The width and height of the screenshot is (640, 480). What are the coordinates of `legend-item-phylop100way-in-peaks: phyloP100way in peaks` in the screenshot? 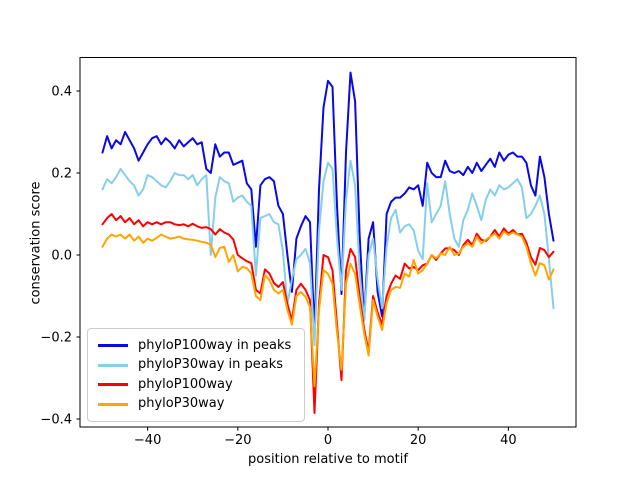 It's located at (196, 345).